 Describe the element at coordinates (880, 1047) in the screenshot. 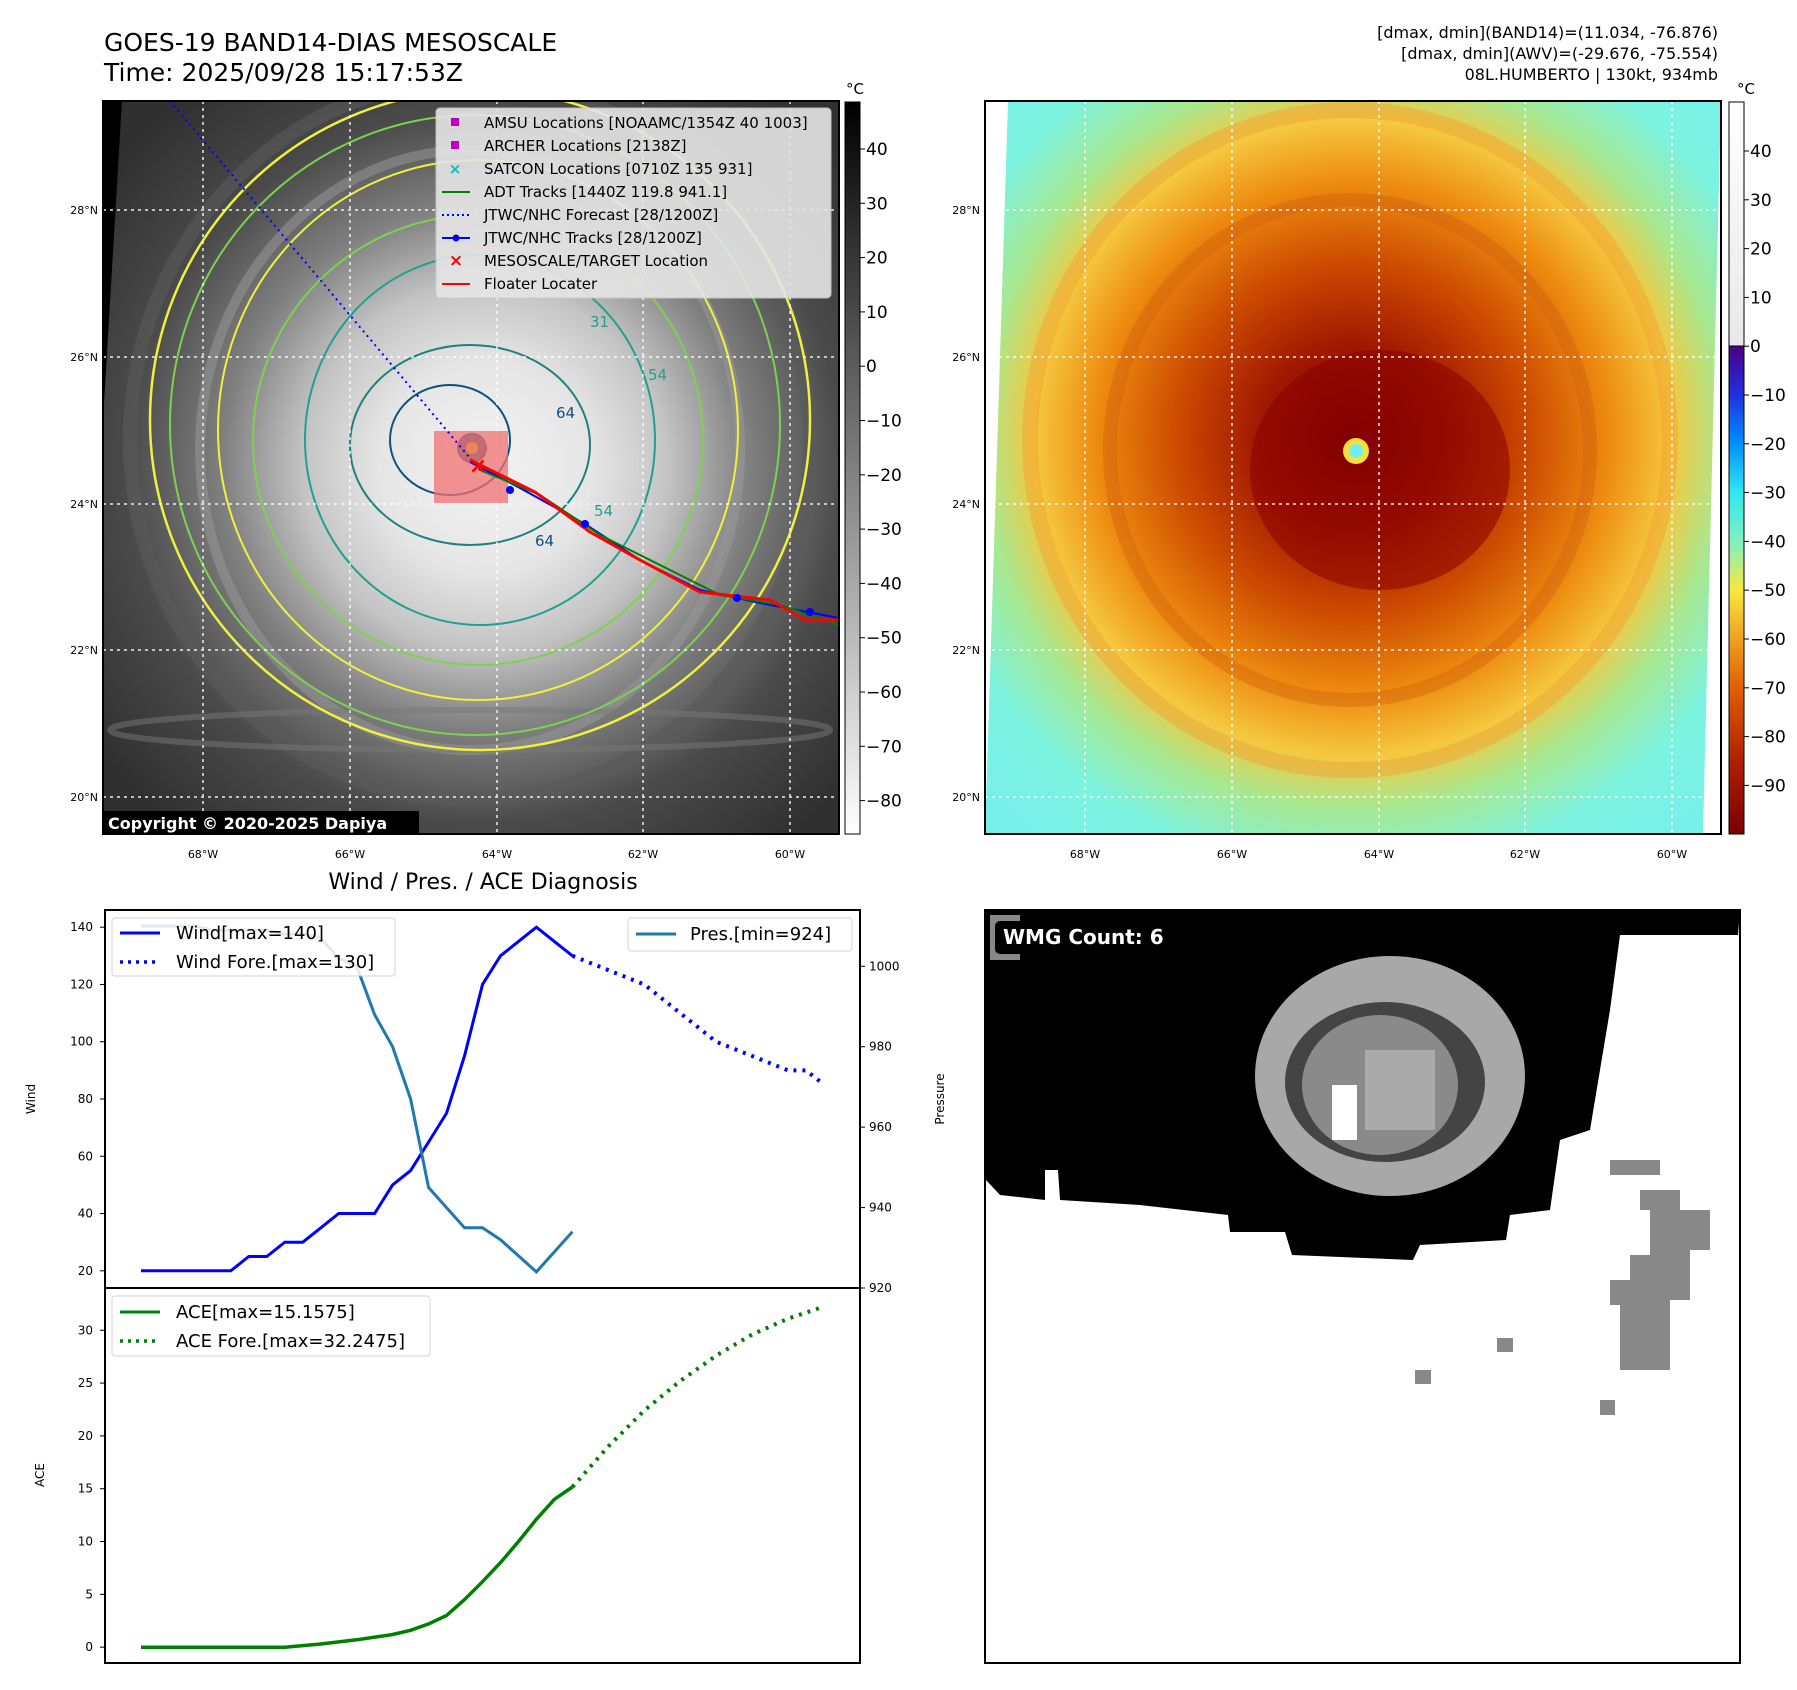

I see `pressure-tick: 980` at that location.